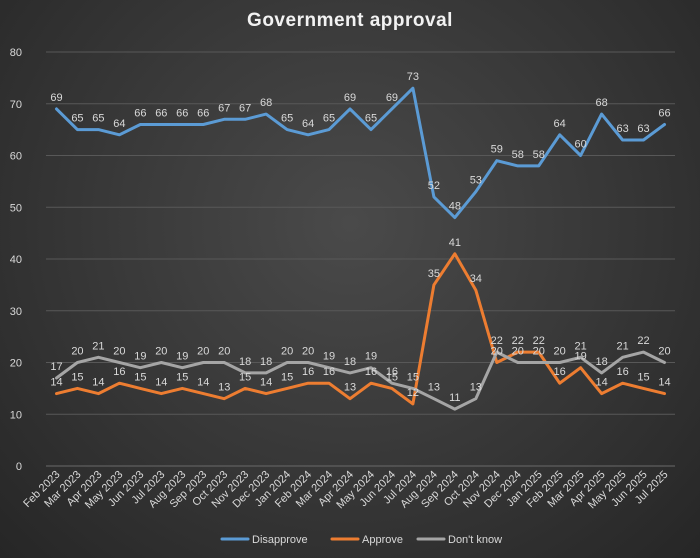  Describe the element at coordinates (475, 540) in the screenshot. I see `legend-label: Don't know` at that location.